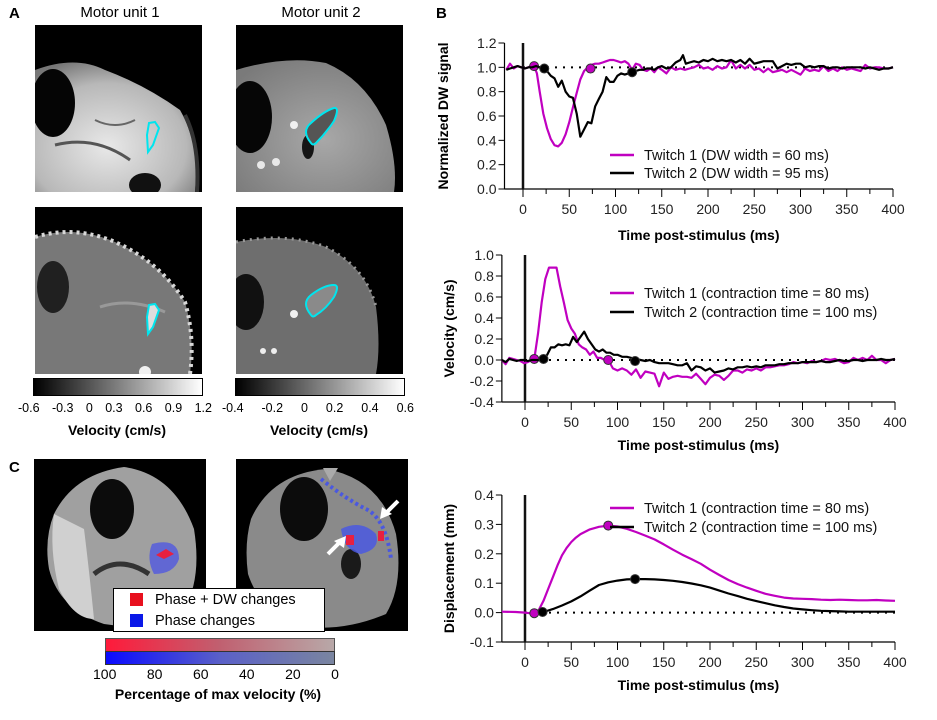 The height and width of the screenshot is (720, 937). I want to click on y-tick-label: 1.0, so click(487, 67).